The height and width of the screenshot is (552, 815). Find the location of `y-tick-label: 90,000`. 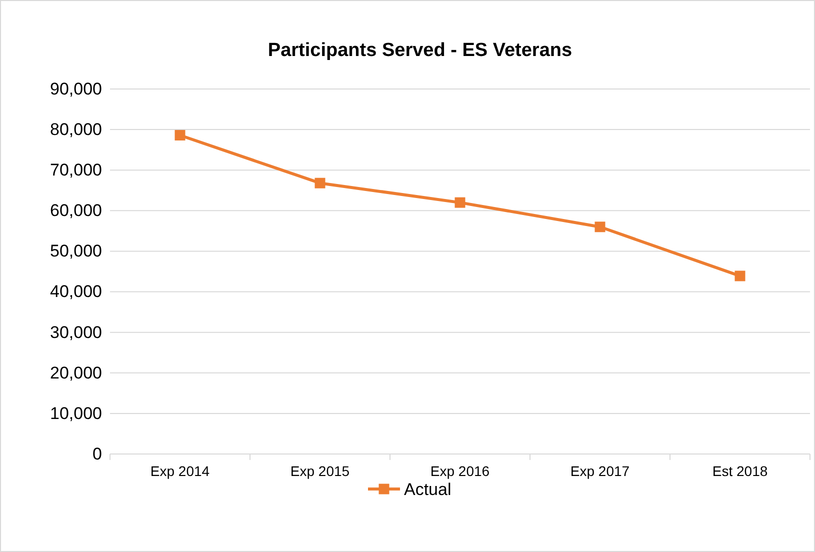

y-tick-label: 90,000 is located at coordinates (76, 88).